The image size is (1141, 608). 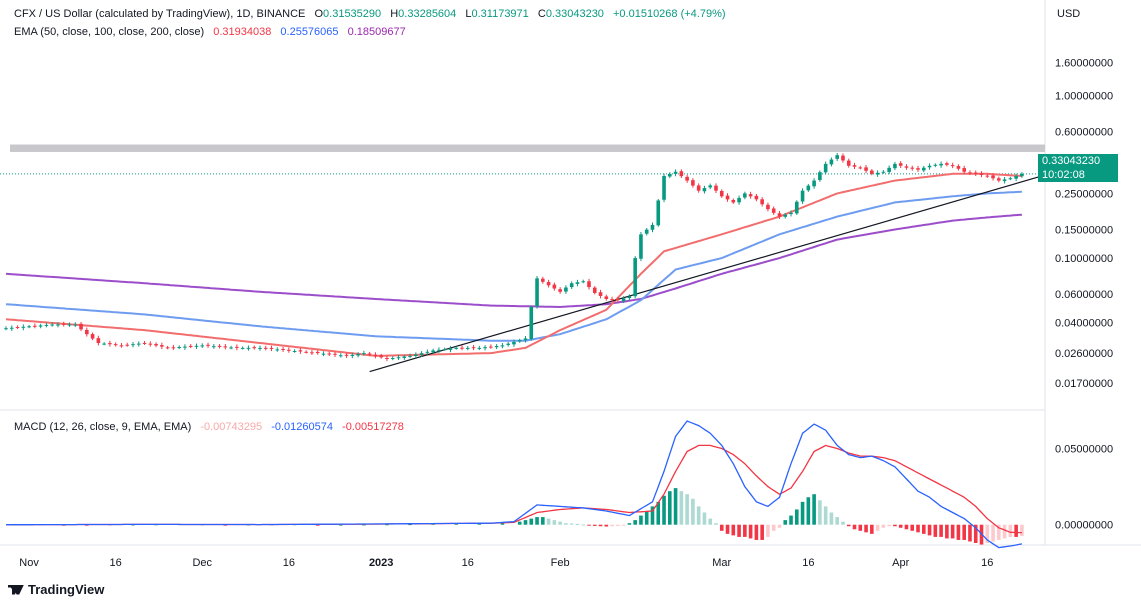 I want to click on currency-label: USD, so click(x=1069, y=14).